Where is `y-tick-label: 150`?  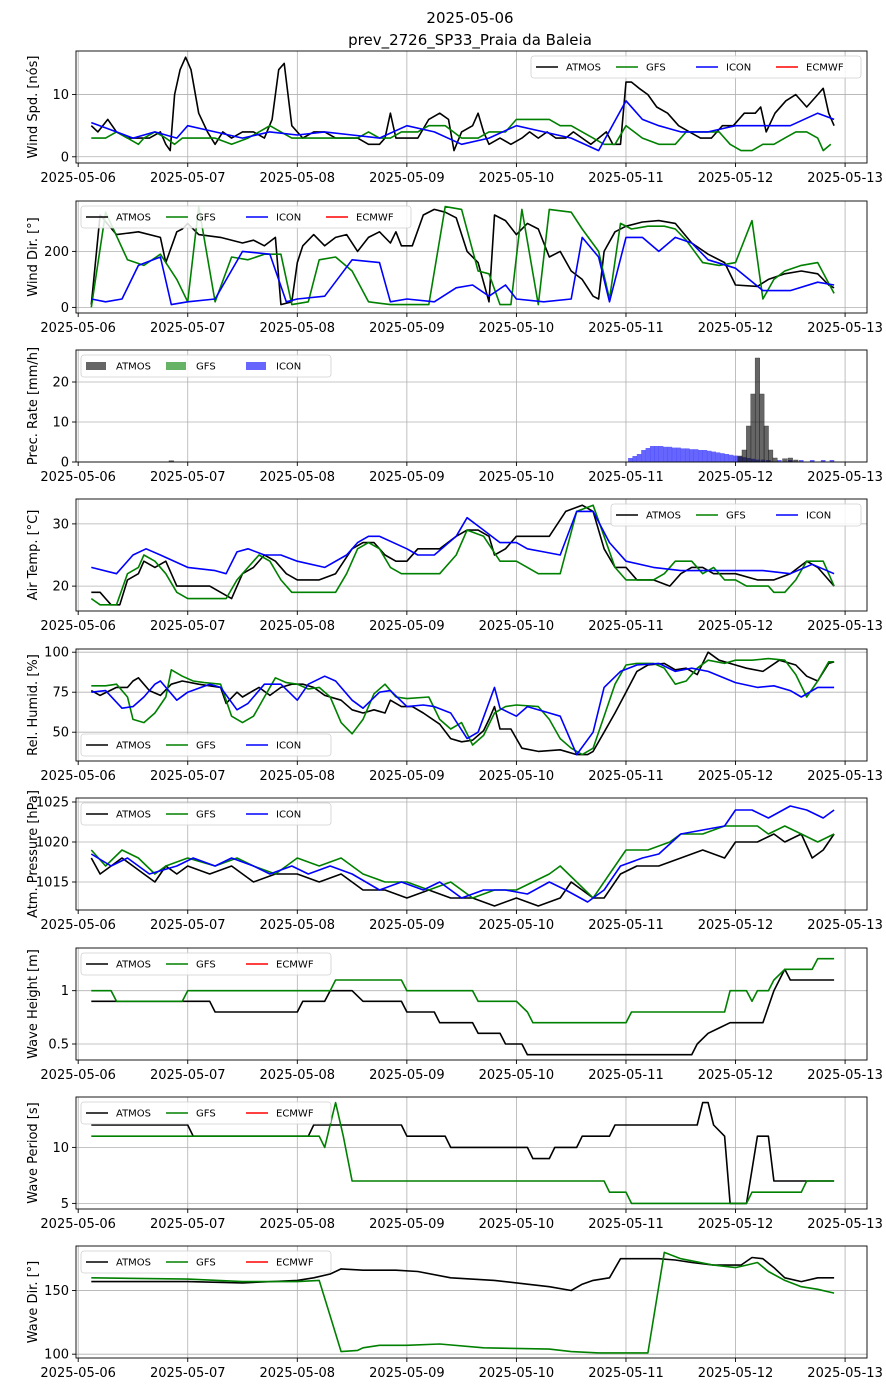
y-tick-label: 150 is located at coordinates (56, 1291).